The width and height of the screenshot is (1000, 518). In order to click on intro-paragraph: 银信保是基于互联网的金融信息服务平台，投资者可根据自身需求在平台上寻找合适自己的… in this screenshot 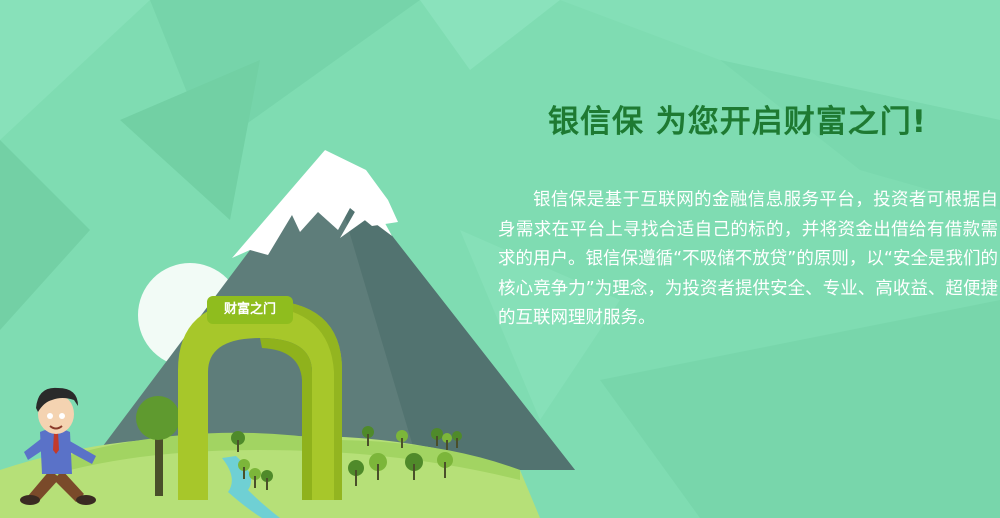, I will do `click(748, 259)`.